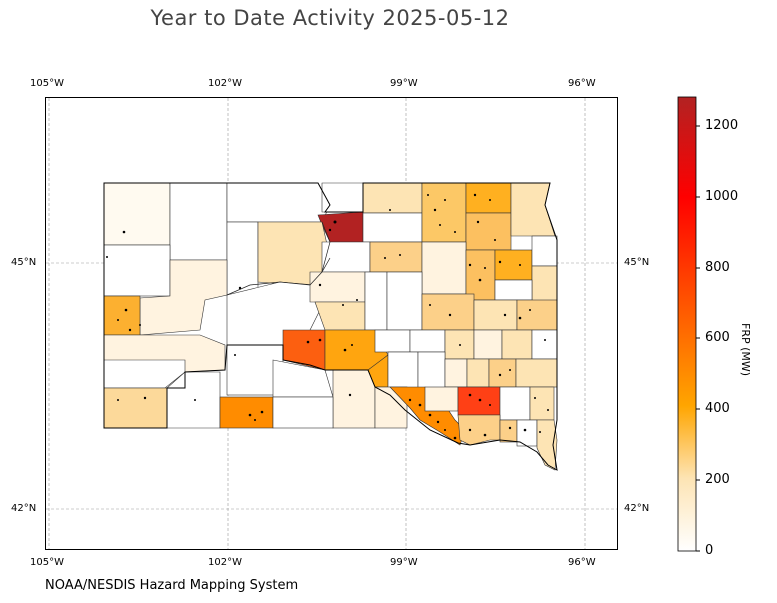 The width and height of the screenshot is (777, 603). Describe the element at coordinates (722, 125) in the screenshot. I see `colorbar-tick-1200: 1200` at that location.